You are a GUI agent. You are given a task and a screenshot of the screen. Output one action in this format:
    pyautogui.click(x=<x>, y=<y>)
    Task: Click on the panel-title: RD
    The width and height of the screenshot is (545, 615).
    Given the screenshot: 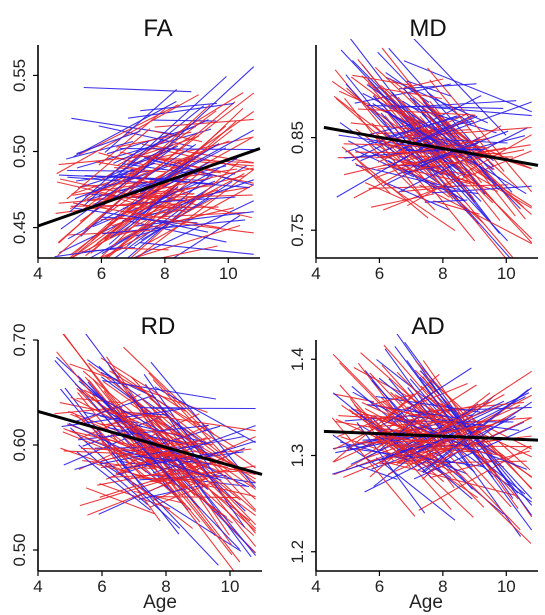 What is the action you would take?
    pyautogui.click(x=158, y=326)
    